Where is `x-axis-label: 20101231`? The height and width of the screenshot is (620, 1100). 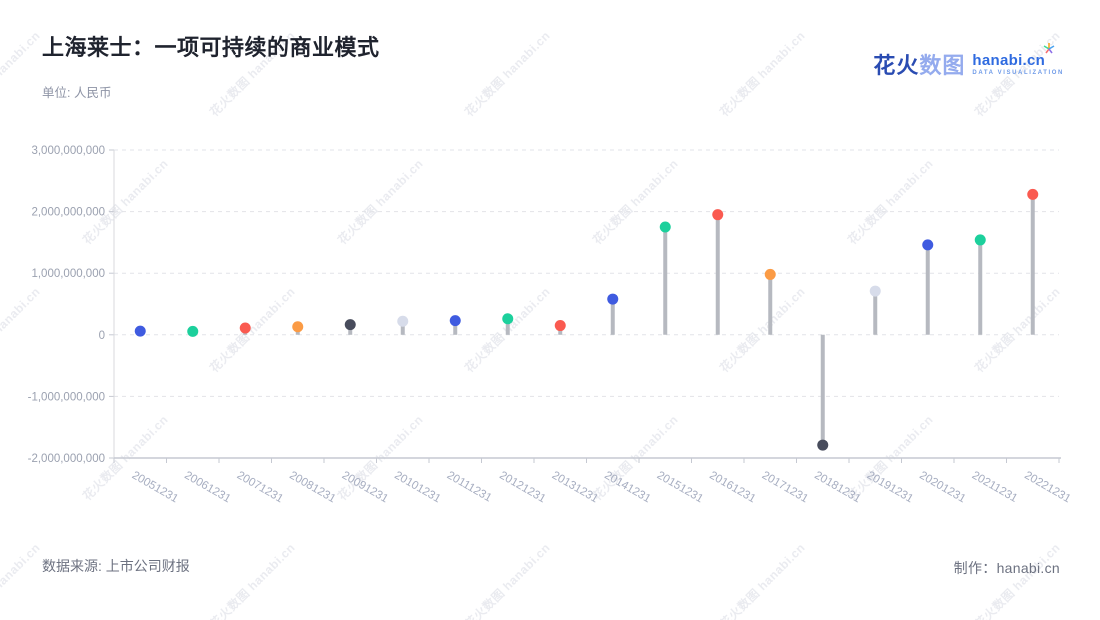 x-axis-label: 20101231 is located at coordinates (417, 487).